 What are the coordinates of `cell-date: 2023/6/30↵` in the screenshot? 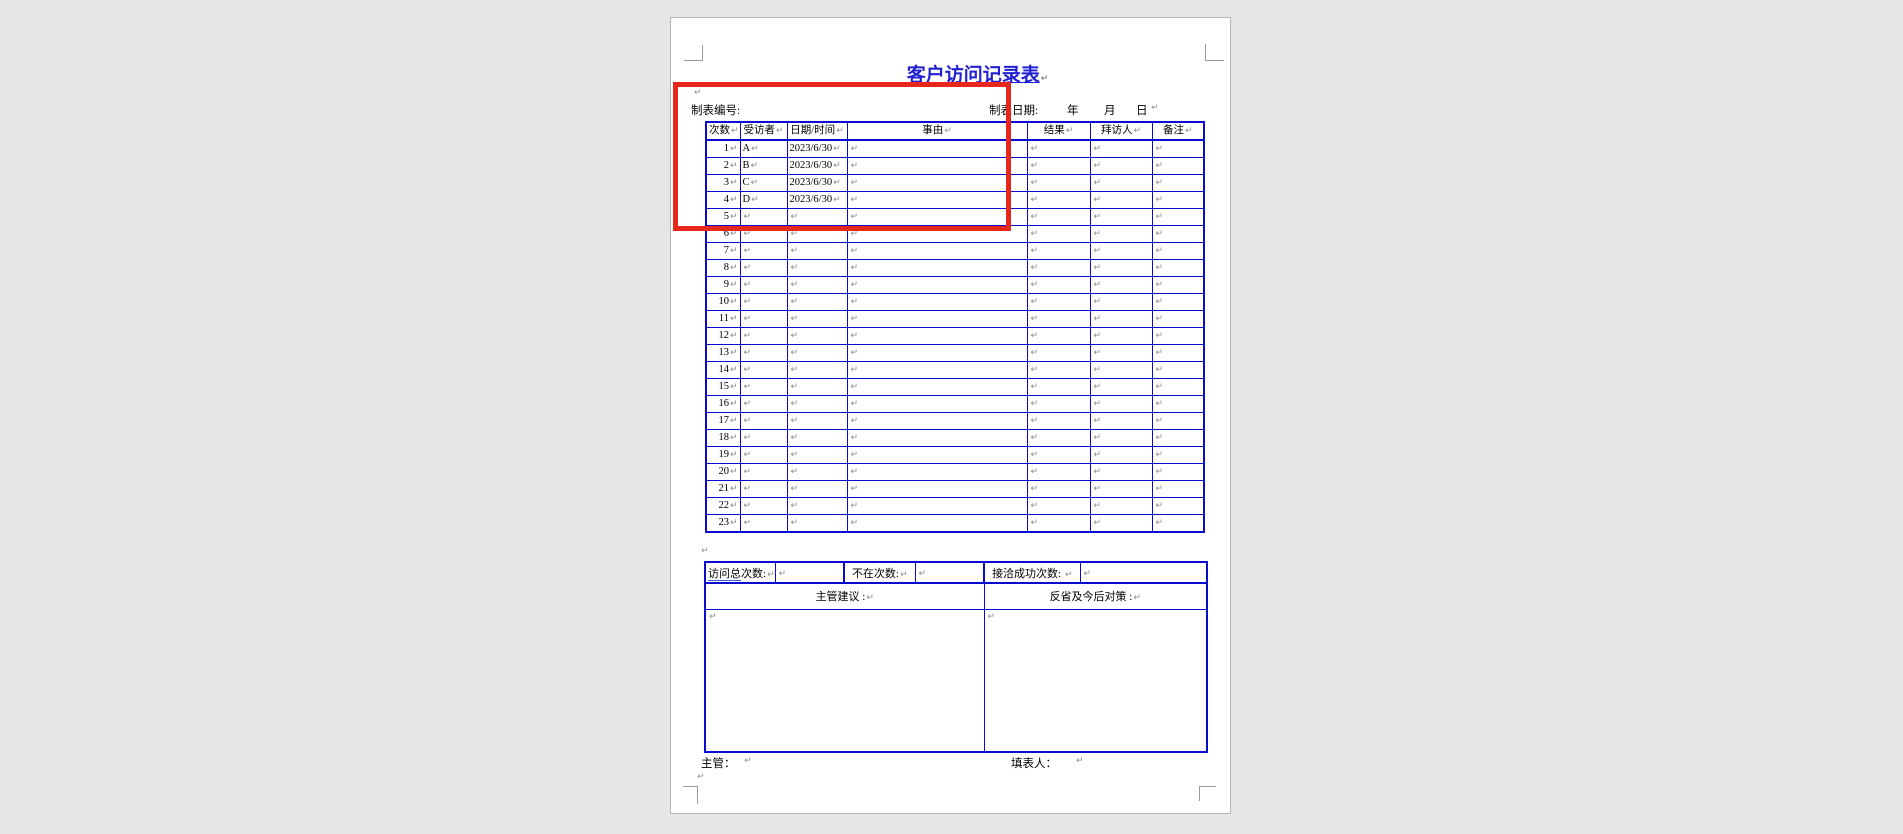 It's located at (817, 200).